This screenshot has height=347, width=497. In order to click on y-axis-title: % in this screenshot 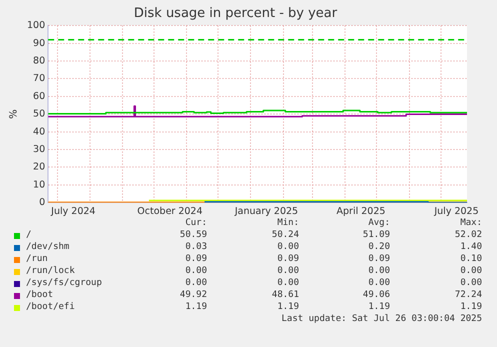, I will do `click(14, 114)`.